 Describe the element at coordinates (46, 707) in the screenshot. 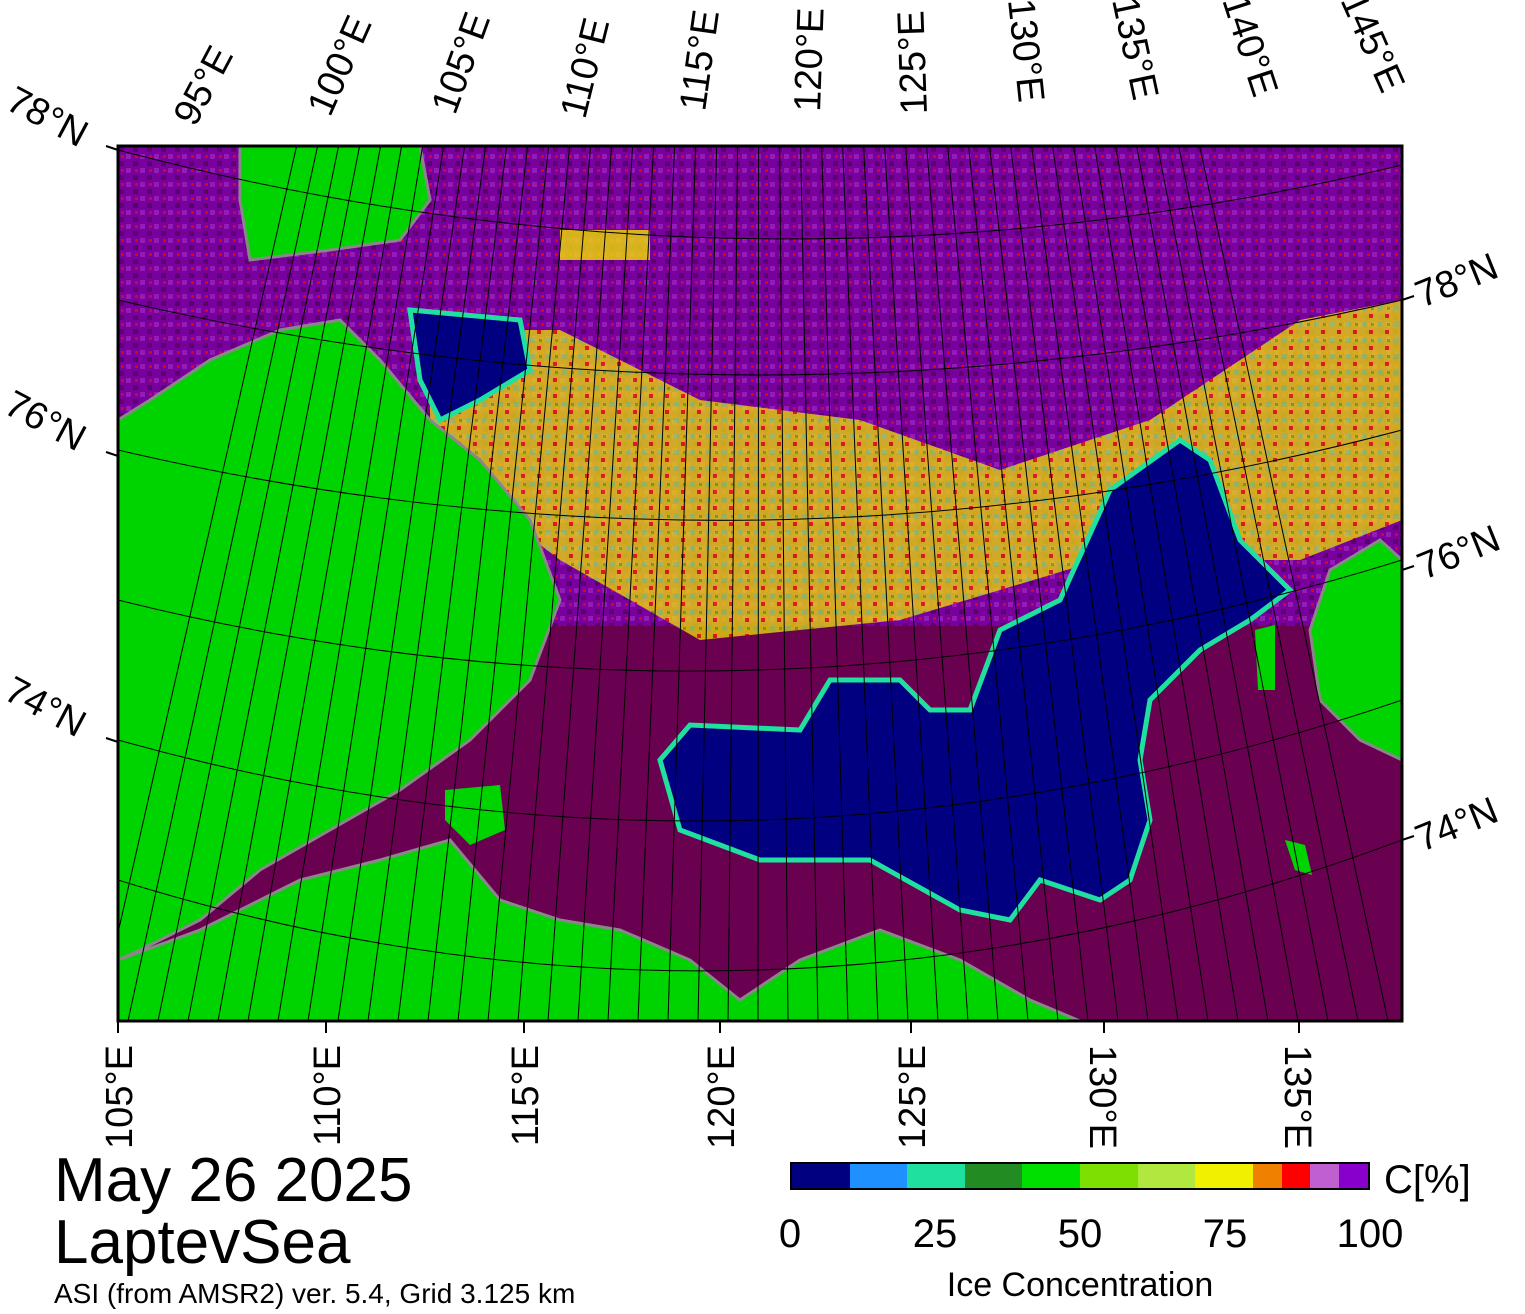

I see `left-lat-label: 74°N` at that location.